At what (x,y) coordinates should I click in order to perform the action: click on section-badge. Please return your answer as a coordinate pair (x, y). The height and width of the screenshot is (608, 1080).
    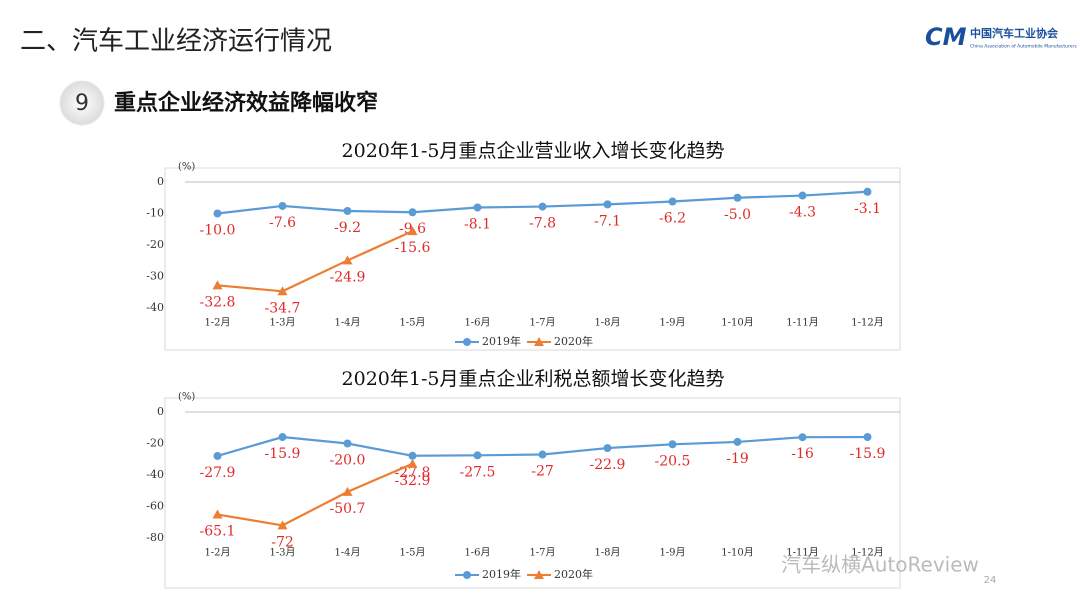
    Looking at the image, I should click on (82, 103).